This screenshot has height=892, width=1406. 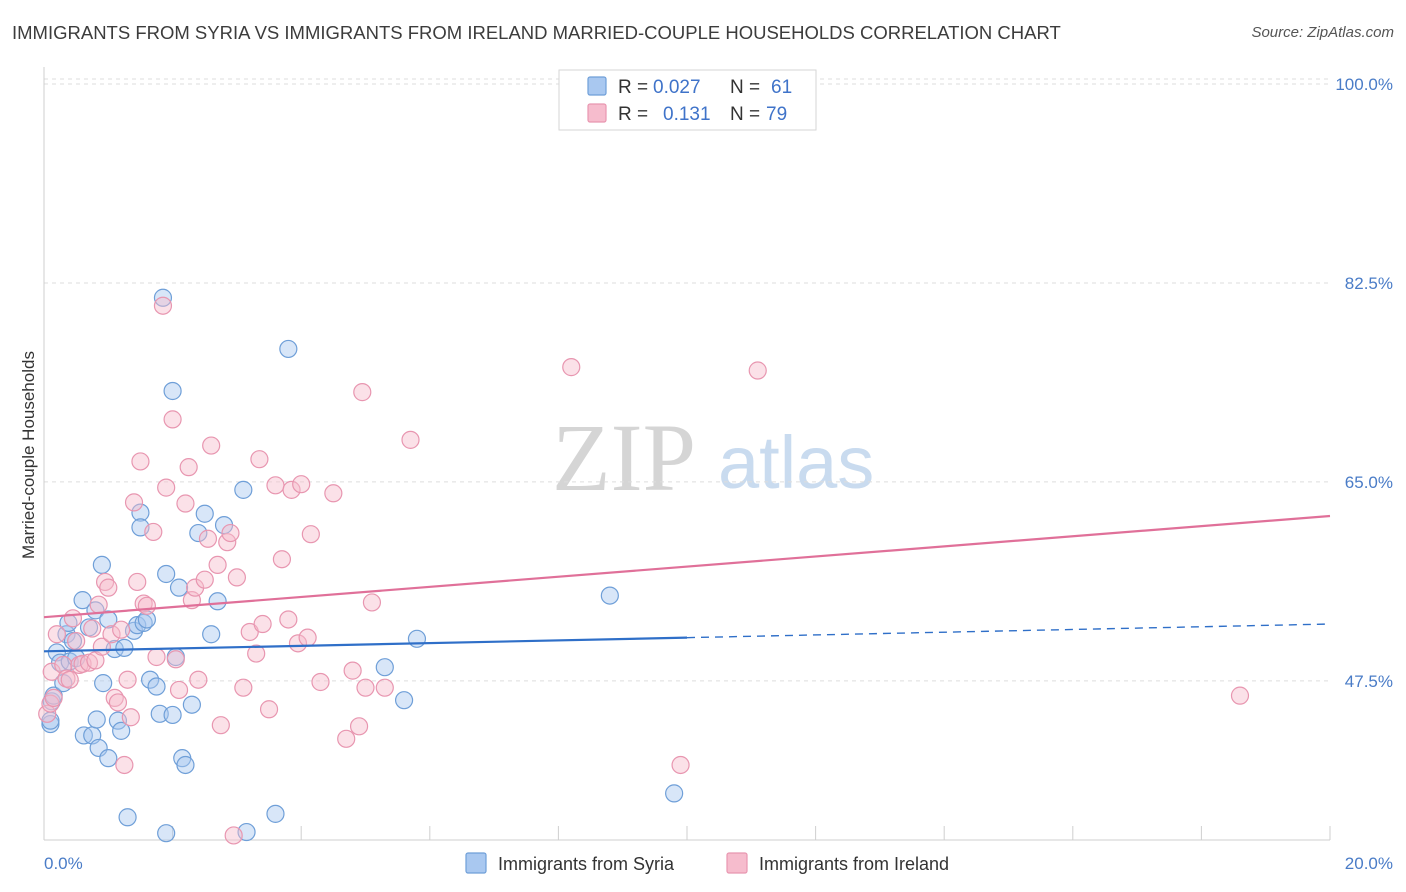 I want to click on trend-line-syria-projection, so click(x=1008, y=631).